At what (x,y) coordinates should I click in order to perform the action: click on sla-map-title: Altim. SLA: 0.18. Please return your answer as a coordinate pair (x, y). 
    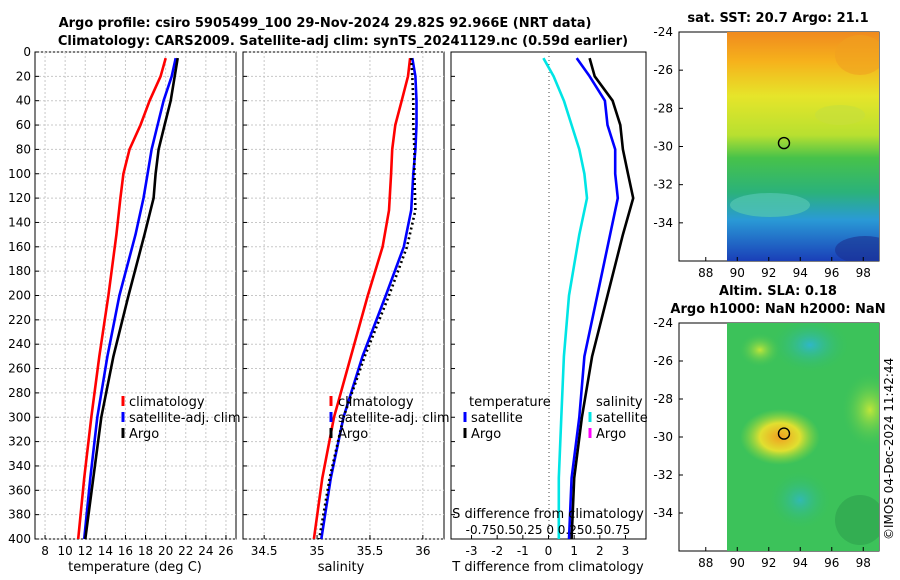
    Looking at the image, I should click on (778, 291).